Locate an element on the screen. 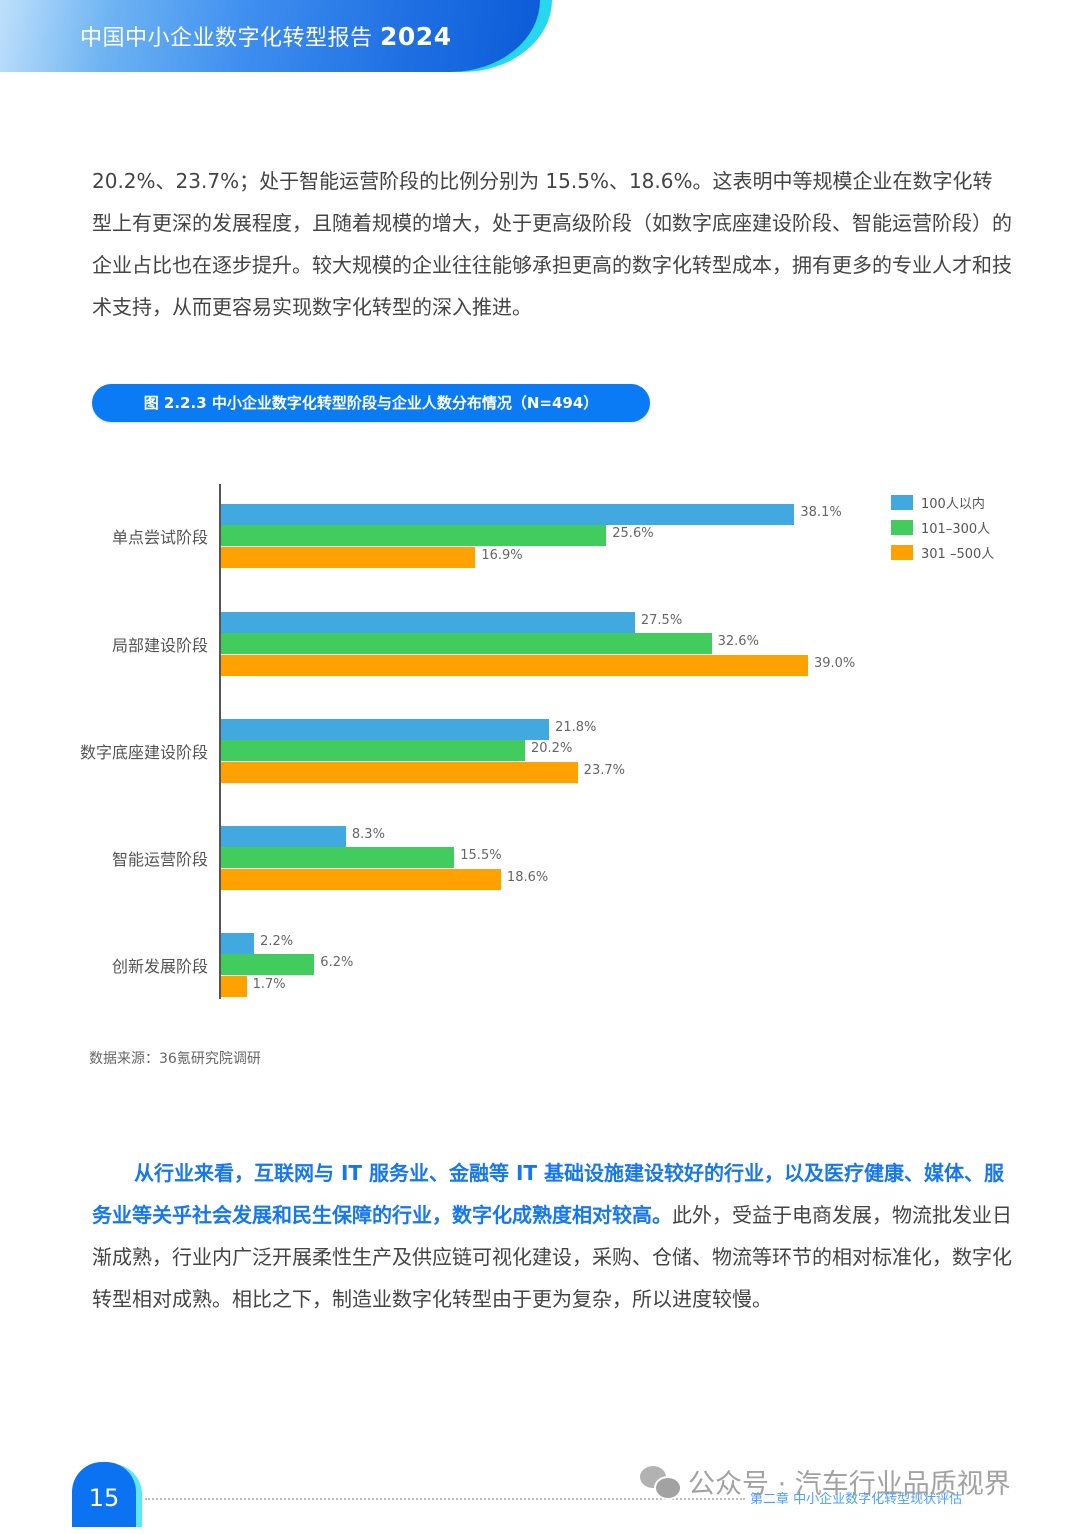 This screenshot has width=1080, height=1534. dotted-divider is located at coordinates (445, 1499).